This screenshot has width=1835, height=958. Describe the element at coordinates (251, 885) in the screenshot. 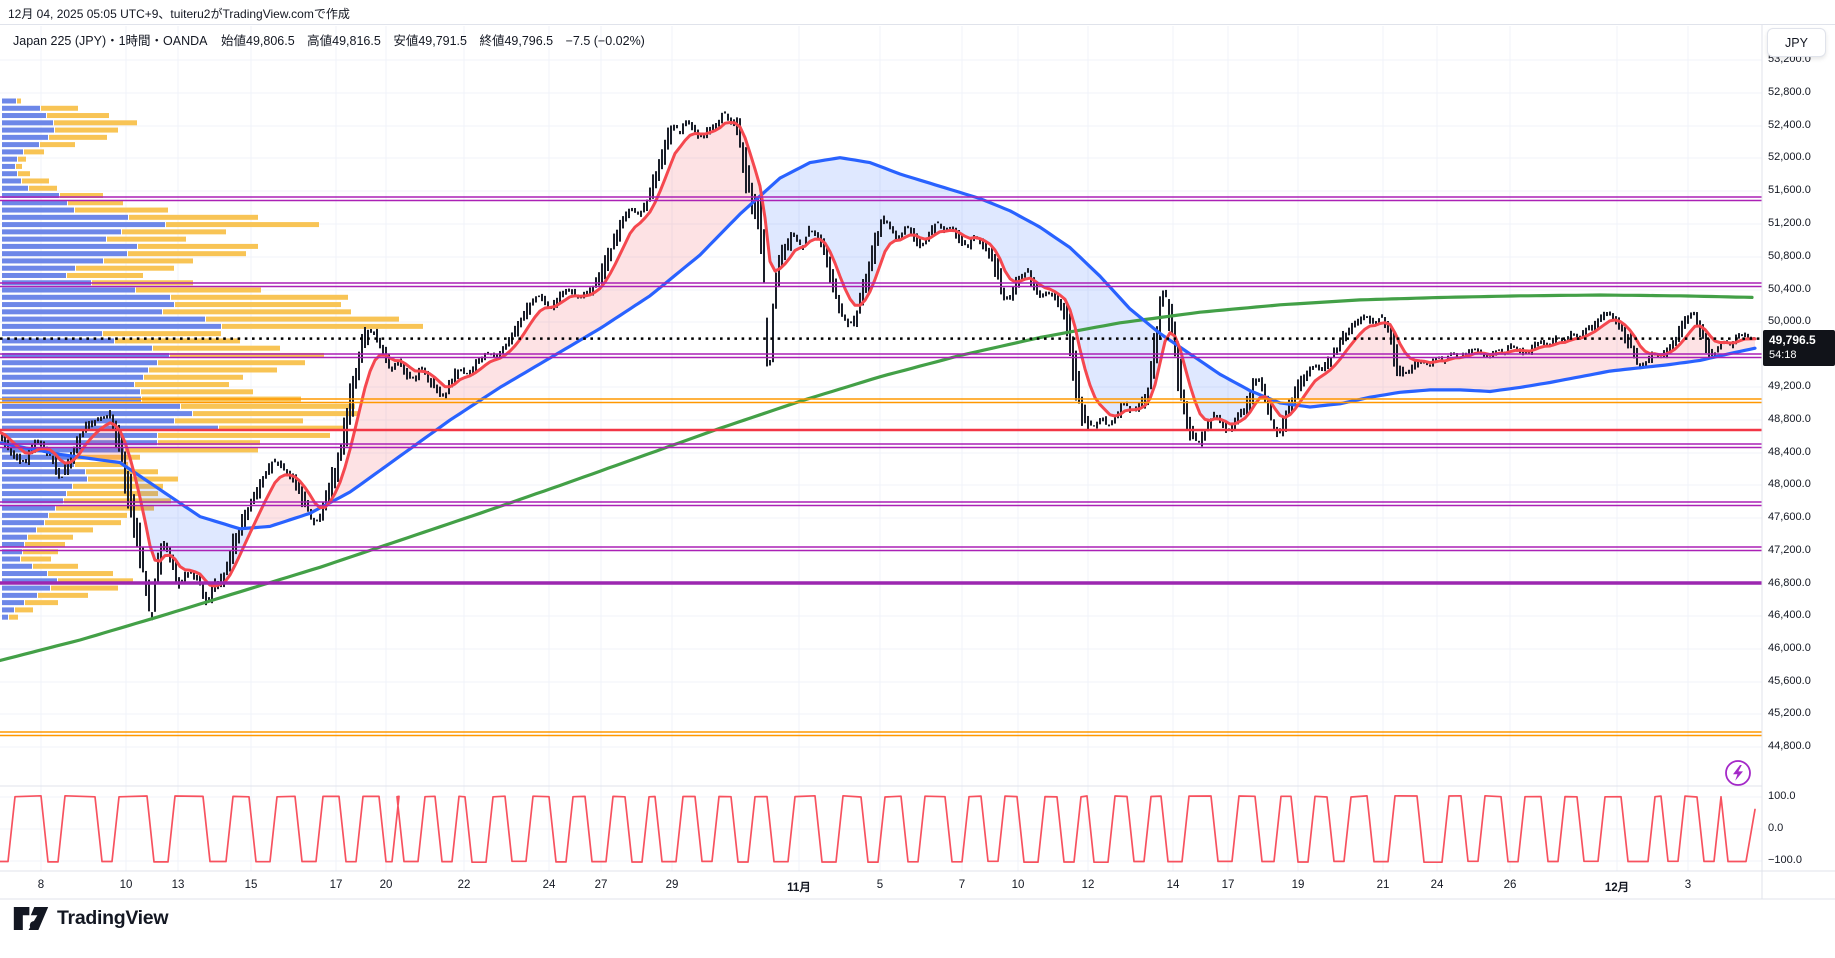

I see `time-axis-label: 15` at that location.